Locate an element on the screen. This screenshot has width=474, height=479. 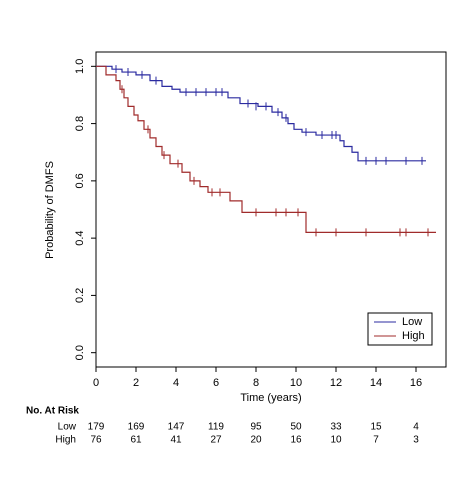
legend-label: Low is located at coordinates (412, 322).